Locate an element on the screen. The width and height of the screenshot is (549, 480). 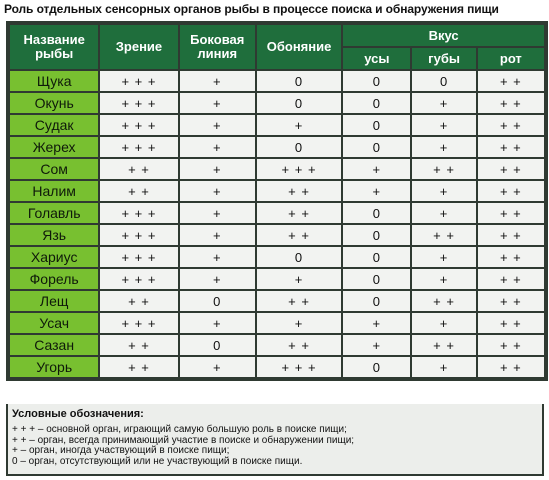
table-row: Окунь + + + +0 0 + + + is located at coordinates (277, 103).